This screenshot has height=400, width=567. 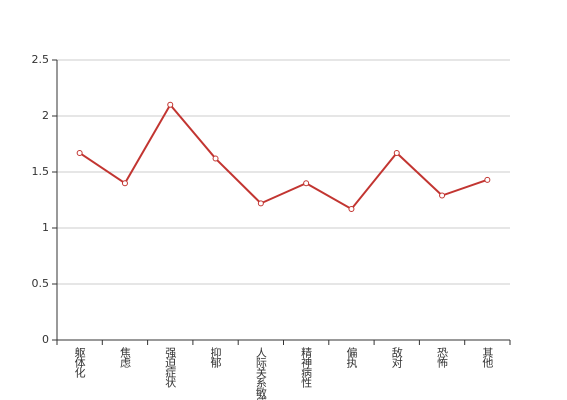 What do you see at coordinates (442, 357) in the screenshot?
I see `x-tick-label: 恐怖` at bounding box center [442, 357].